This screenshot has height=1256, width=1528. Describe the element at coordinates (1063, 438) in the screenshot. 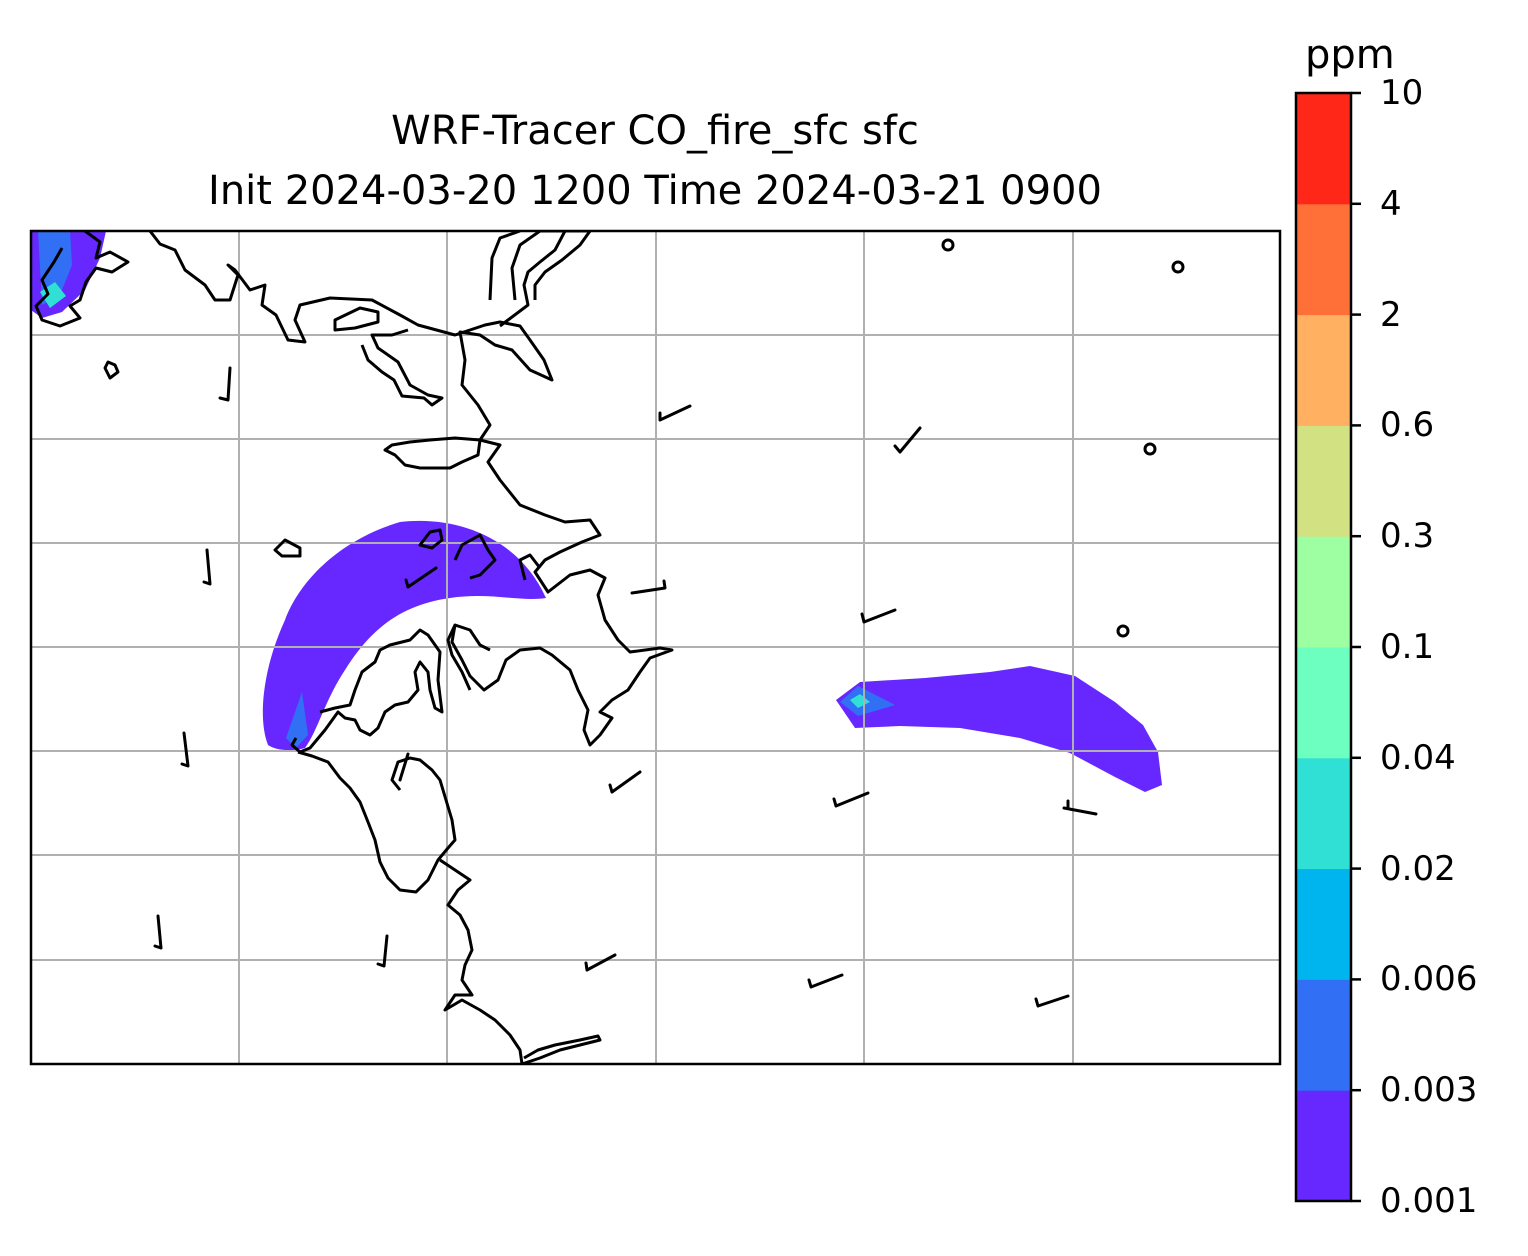

I see `calm-wind-circles` at that location.